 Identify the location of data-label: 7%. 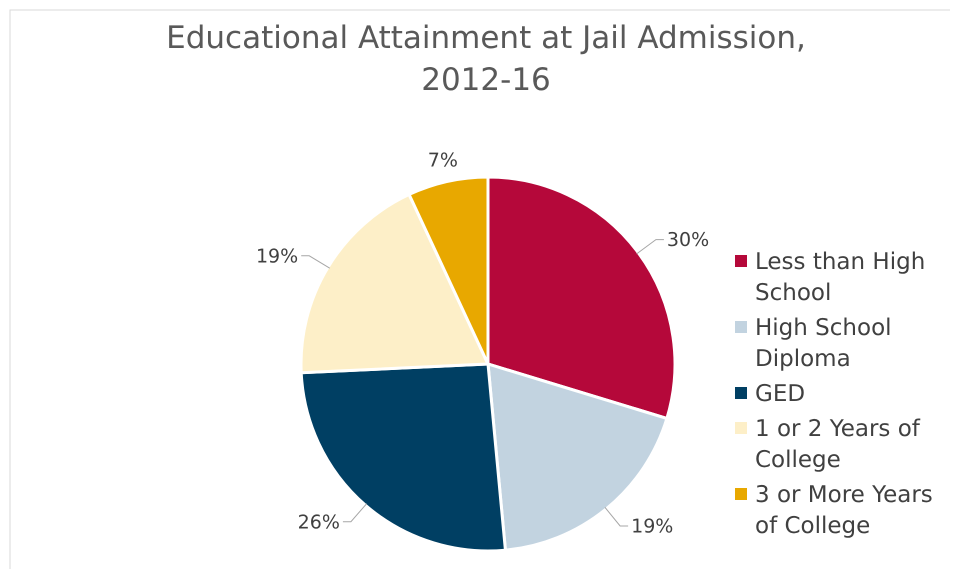
(443, 161).